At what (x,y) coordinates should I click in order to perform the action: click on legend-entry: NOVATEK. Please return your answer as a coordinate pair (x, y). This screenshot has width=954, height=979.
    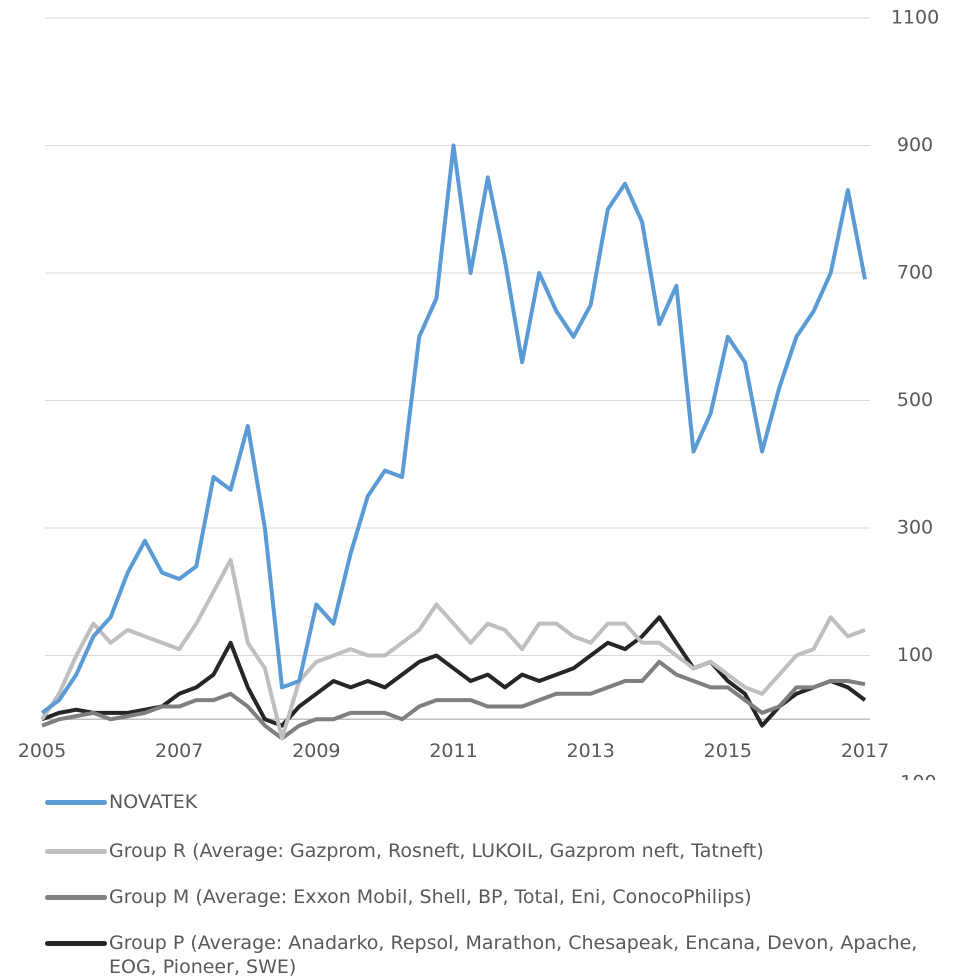
    Looking at the image, I should click on (485, 802).